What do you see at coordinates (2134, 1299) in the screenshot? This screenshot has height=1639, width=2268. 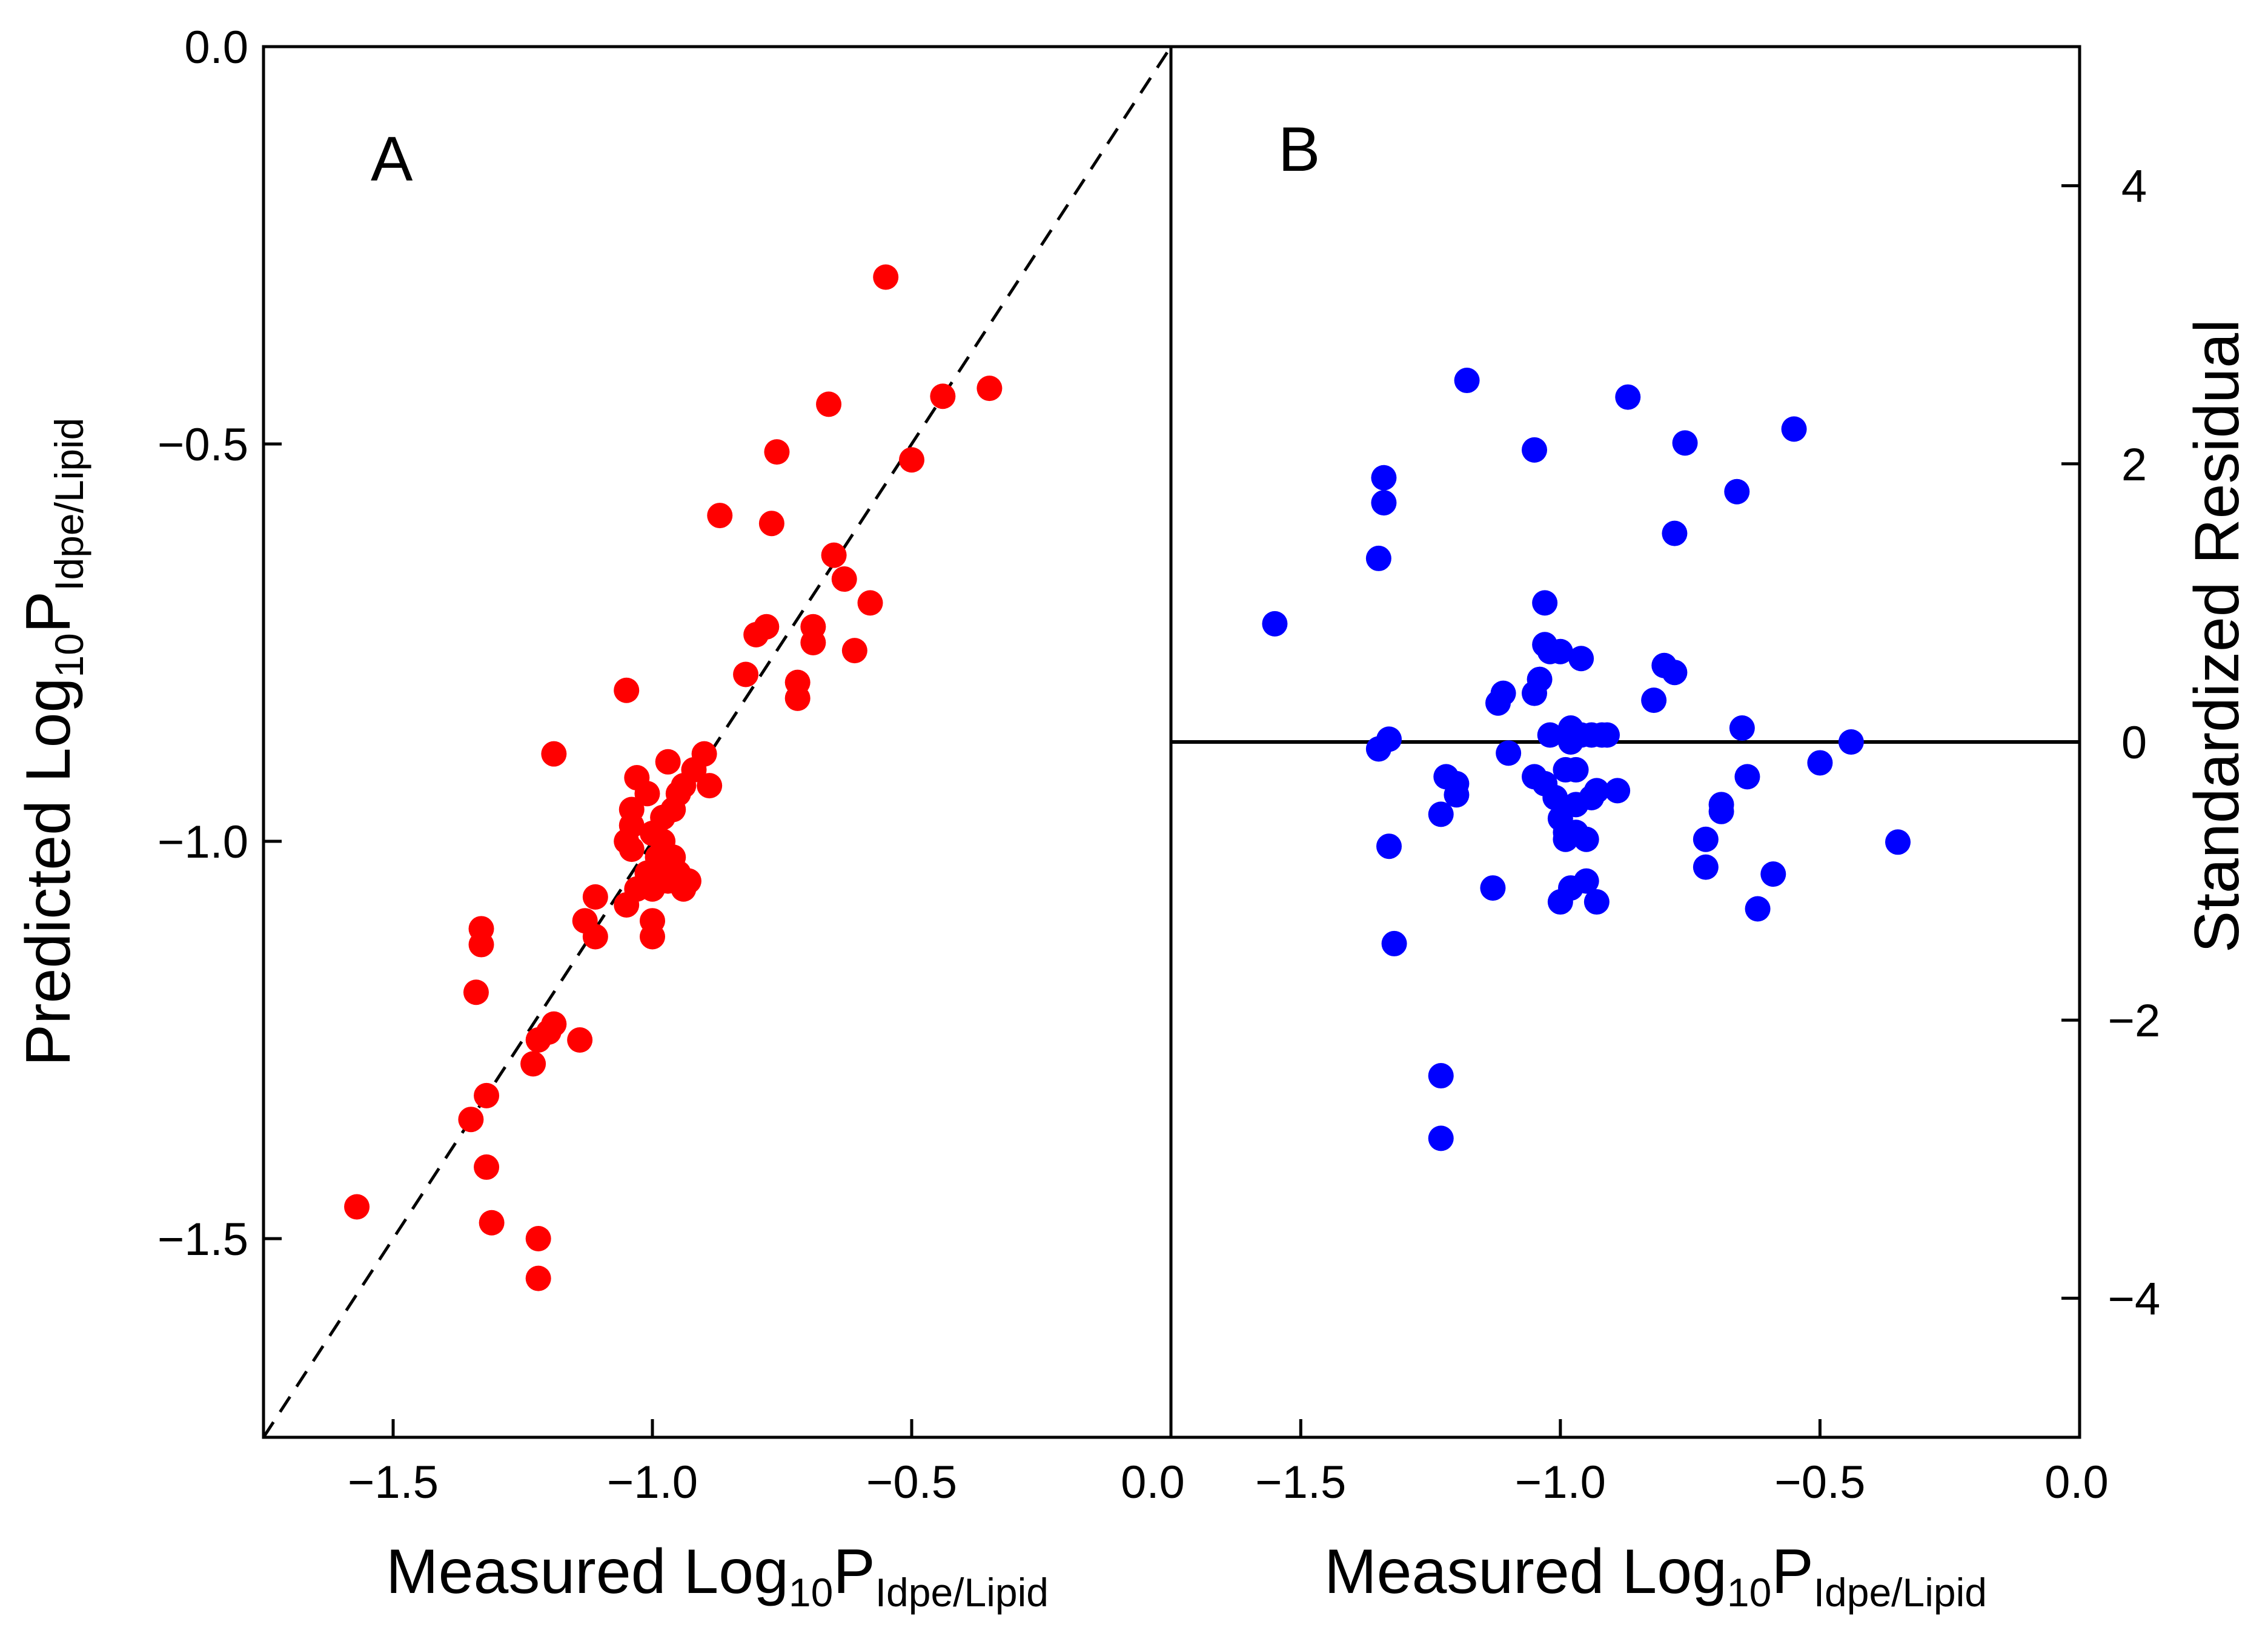 I see `panel-b-y-tick-label-0: −4` at bounding box center [2134, 1299].